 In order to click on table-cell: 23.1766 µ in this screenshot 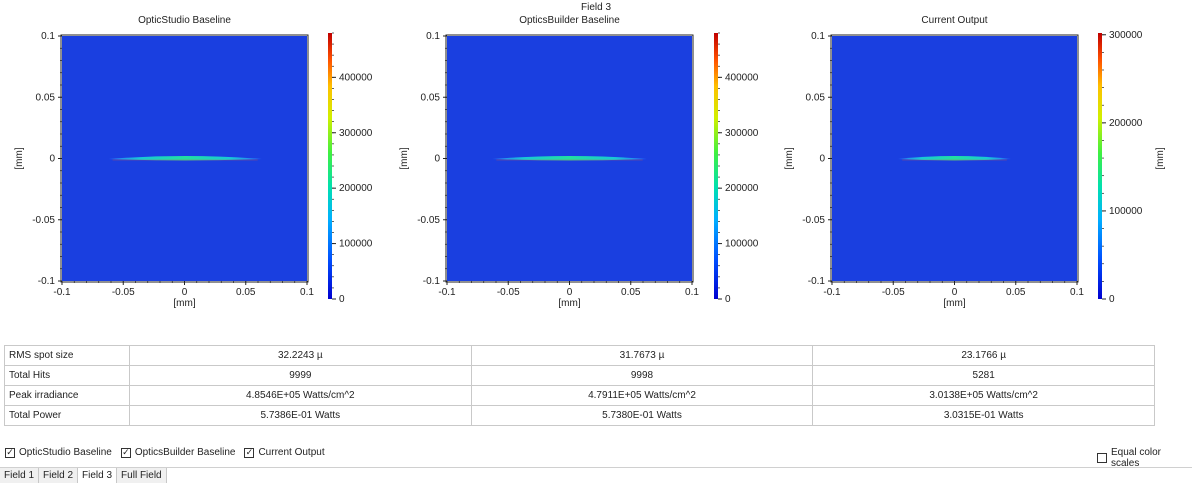, I will do `click(983, 355)`.